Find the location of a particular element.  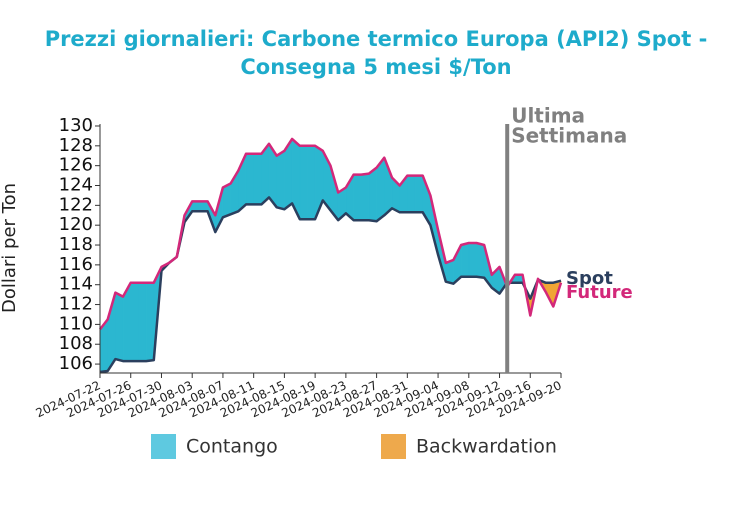

y-tick-label: 128 is located at coordinates (76, 145).